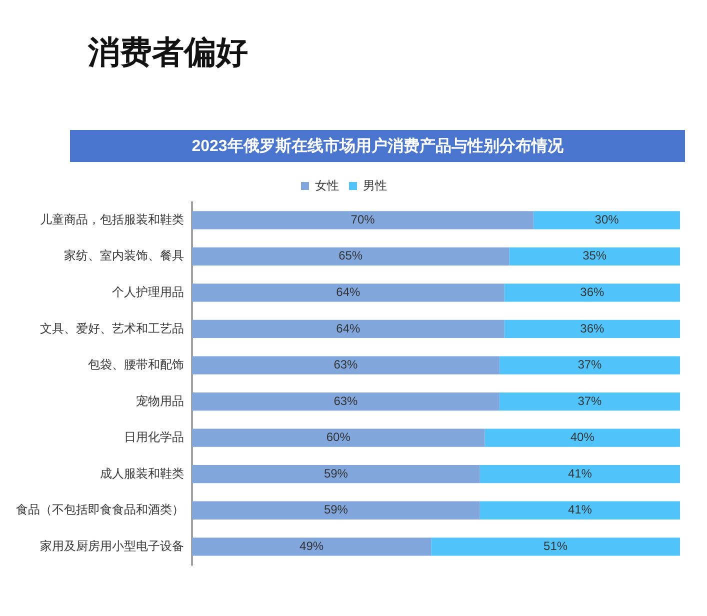 The height and width of the screenshot is (616, 707). I want to click on data-label: 35%, so click(594, 255).